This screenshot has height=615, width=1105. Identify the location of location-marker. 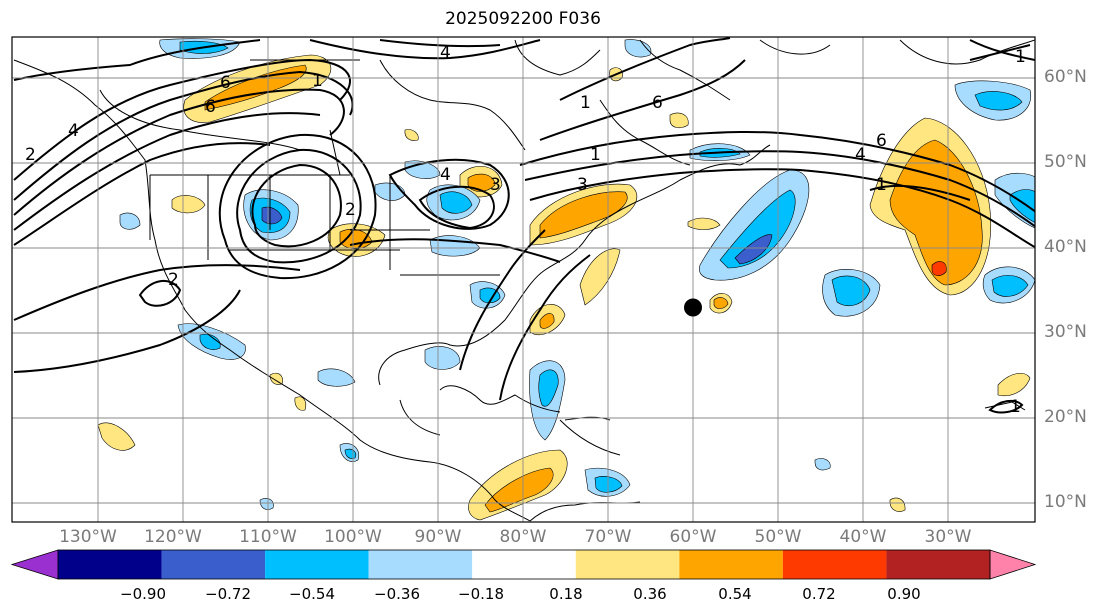
(693, 307).